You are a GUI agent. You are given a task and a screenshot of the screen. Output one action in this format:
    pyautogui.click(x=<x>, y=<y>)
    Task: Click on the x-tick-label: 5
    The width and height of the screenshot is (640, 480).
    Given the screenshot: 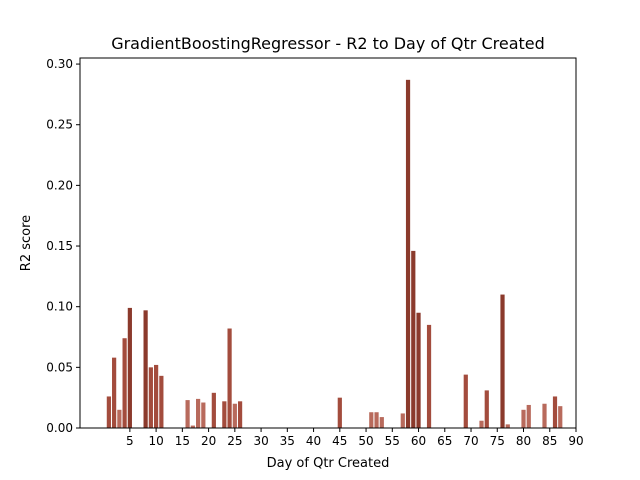 What is the action you would take?
    pyautogui.click(x=130, y=441)
    